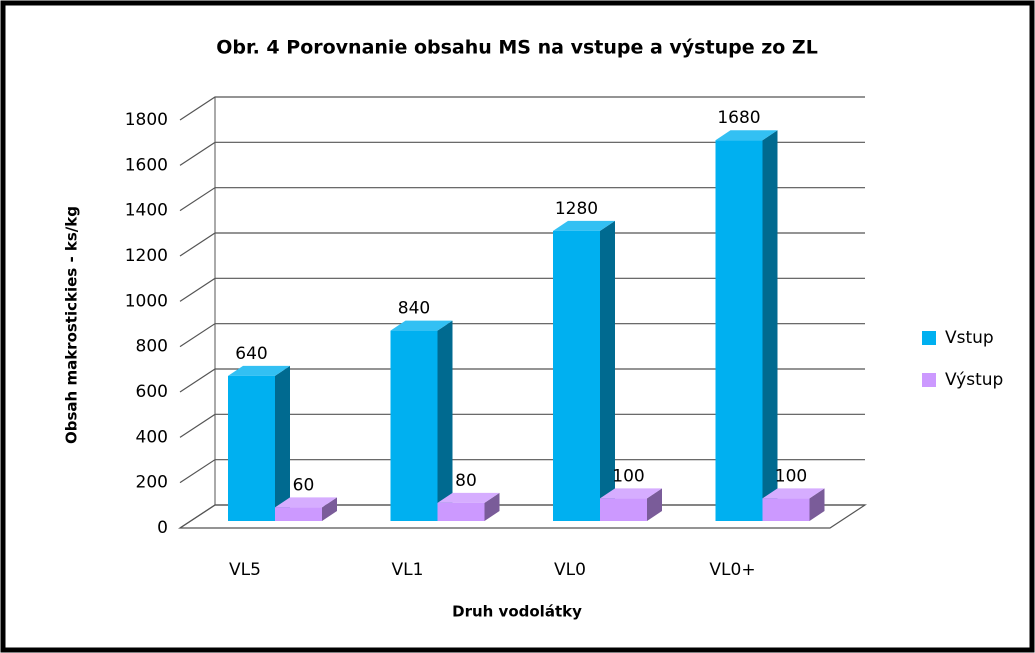  What do you see at coordinates (517, 612) in the screenshot?
I see `x-axis-label: Druh vodolátky` at bounding box center [517, 612].